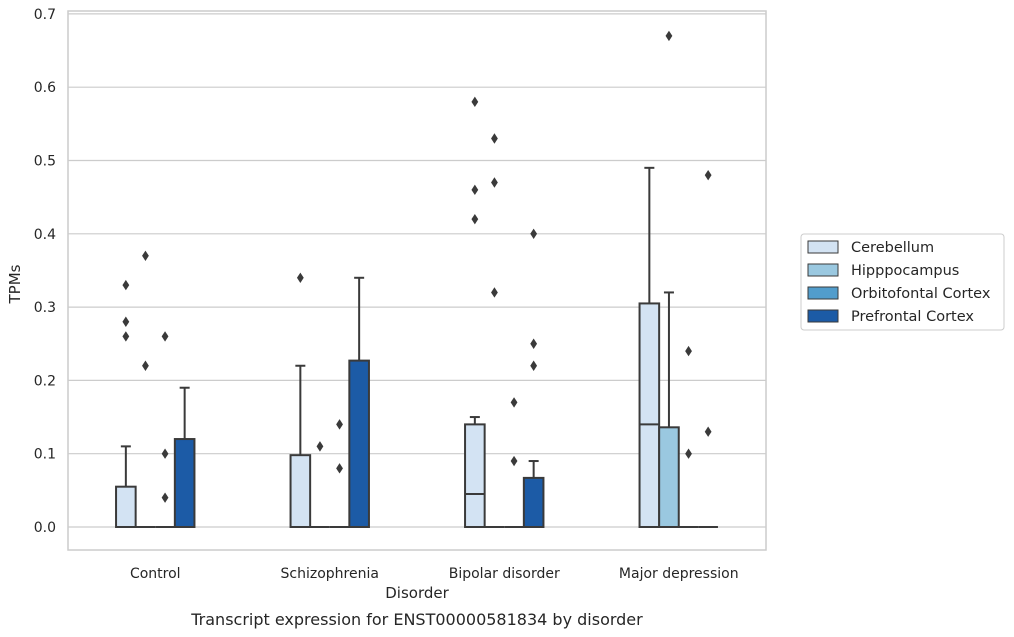  Describe the element at coordinates (45, 88) in the screenshot. I see `y-tick-label: 0.6` at that location.